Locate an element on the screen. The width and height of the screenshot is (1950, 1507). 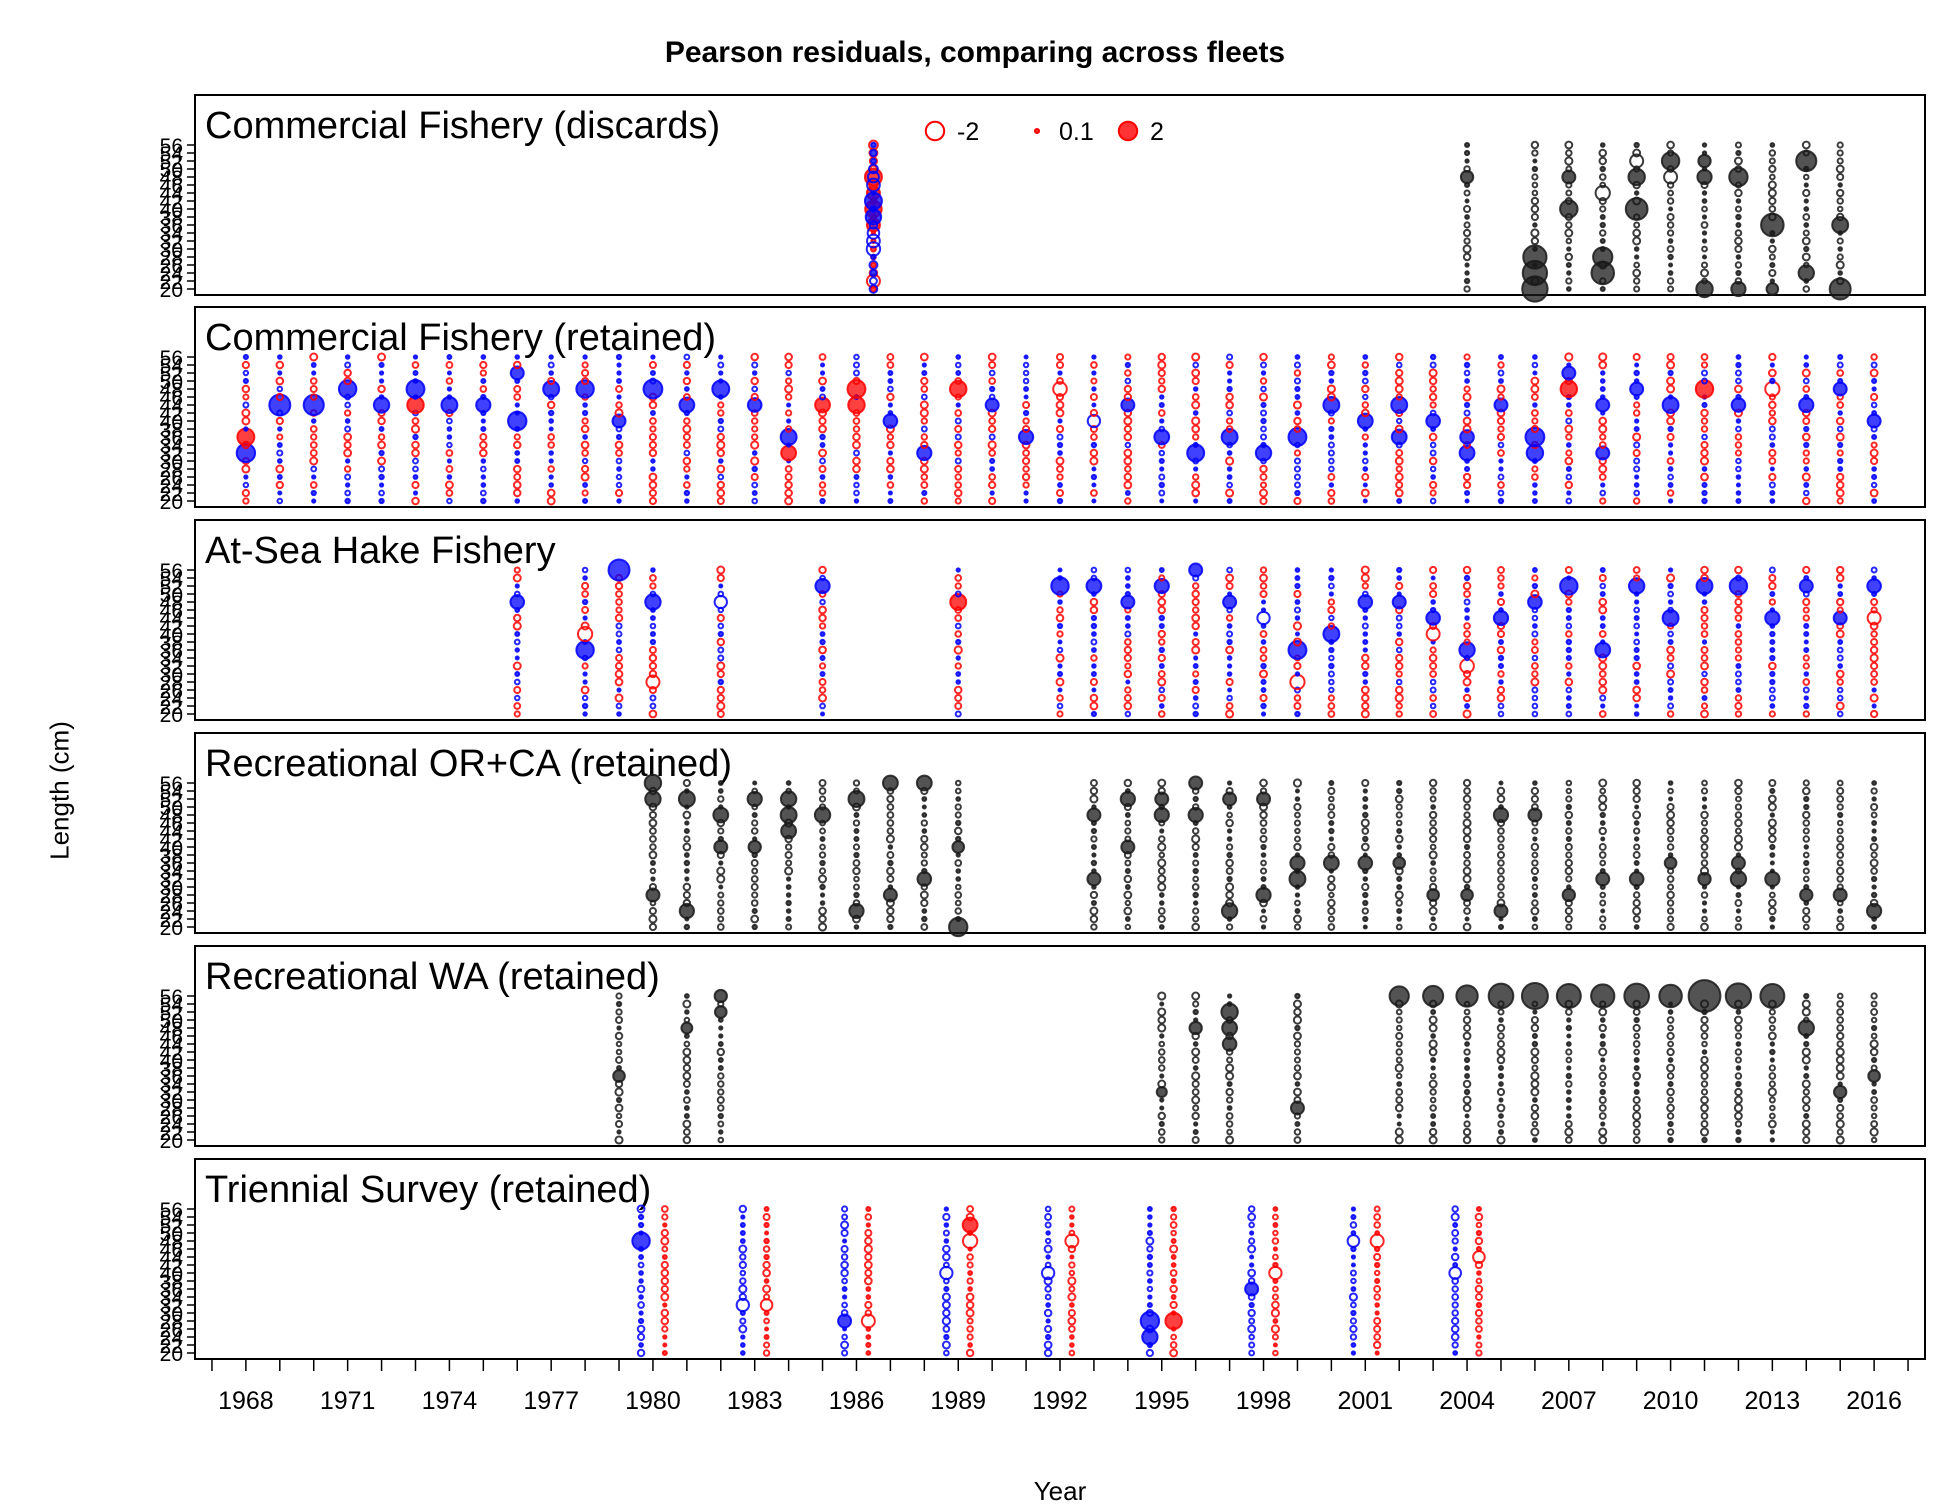
y-tick-label: 30 is located at coordinates (171, 888).